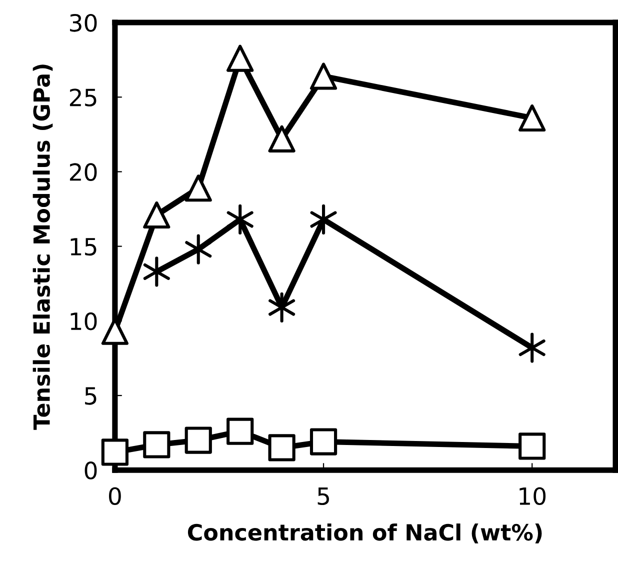  Describe the element at coordinates (323, 497) in the screenshot. I see `x-tick-label: 5` at that location.